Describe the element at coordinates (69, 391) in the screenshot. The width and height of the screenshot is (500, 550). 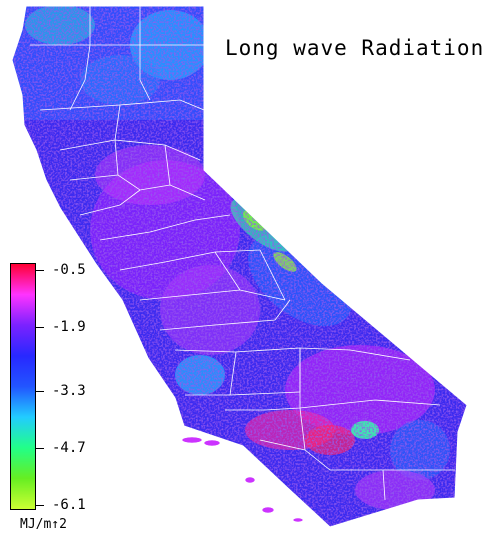
I see `legend-tick-label: -3.3` at that location.